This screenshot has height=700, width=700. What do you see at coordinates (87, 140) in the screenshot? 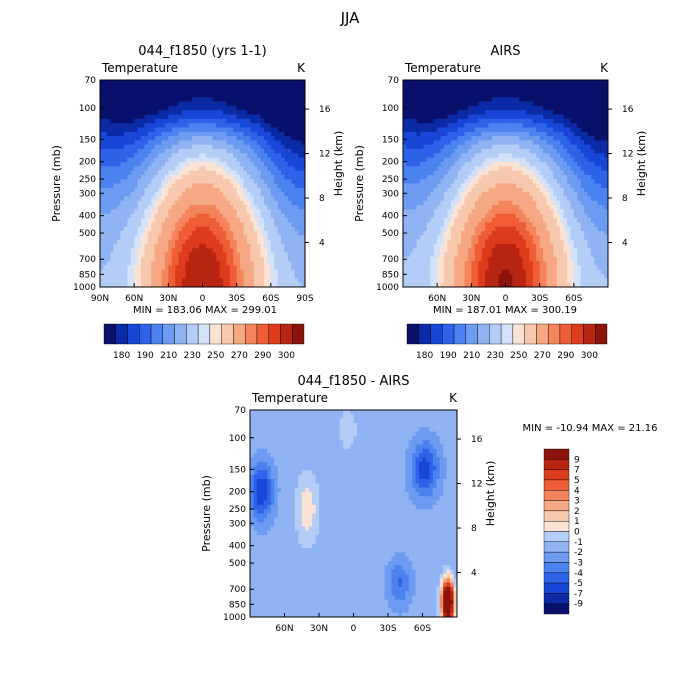
I see `pressure-tick-label: 150` at bounding box center [87, 140].